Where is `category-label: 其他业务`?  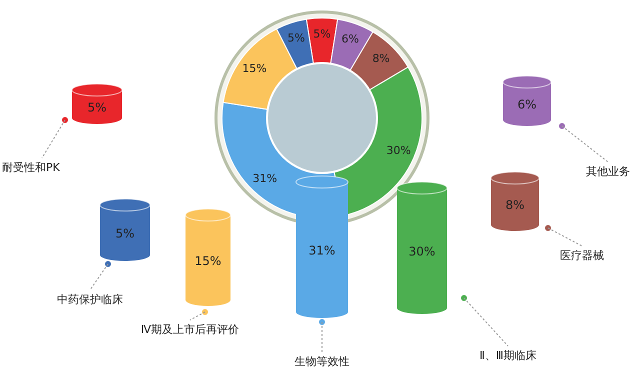 category-label: 其他业务 is located at coordinates (608, 171).